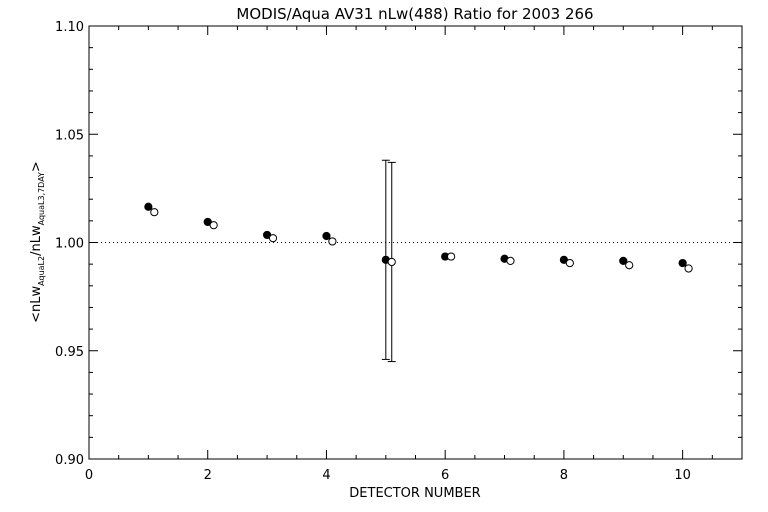 This screenshot has width=768, height=512. Describe the element at coordinates (445, 475) in the screenshot. I see `x-tick-label: 6` at that location.